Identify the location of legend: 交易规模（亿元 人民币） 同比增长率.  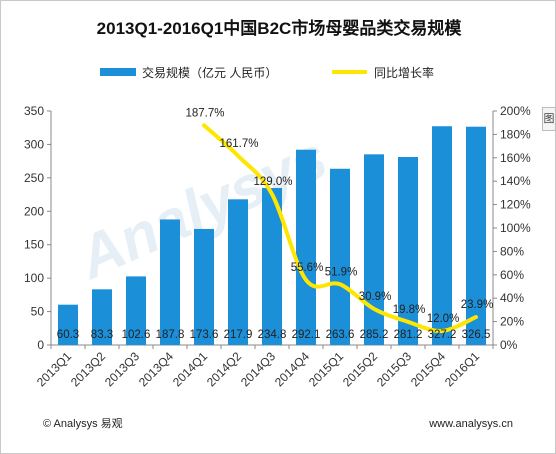
(267, 72).